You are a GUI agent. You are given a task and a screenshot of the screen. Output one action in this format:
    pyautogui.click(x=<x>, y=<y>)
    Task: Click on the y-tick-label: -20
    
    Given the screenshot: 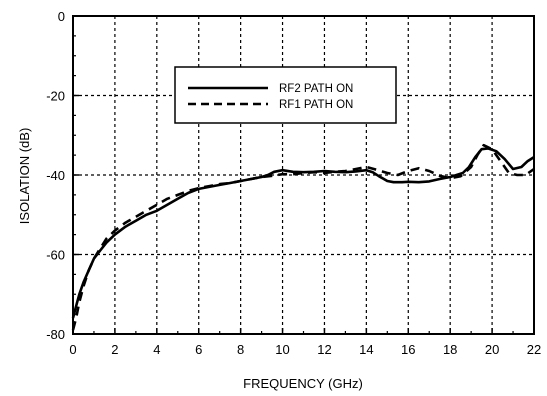 What is the action you would take?
    pyautogui.click(x=55, y=96)
    